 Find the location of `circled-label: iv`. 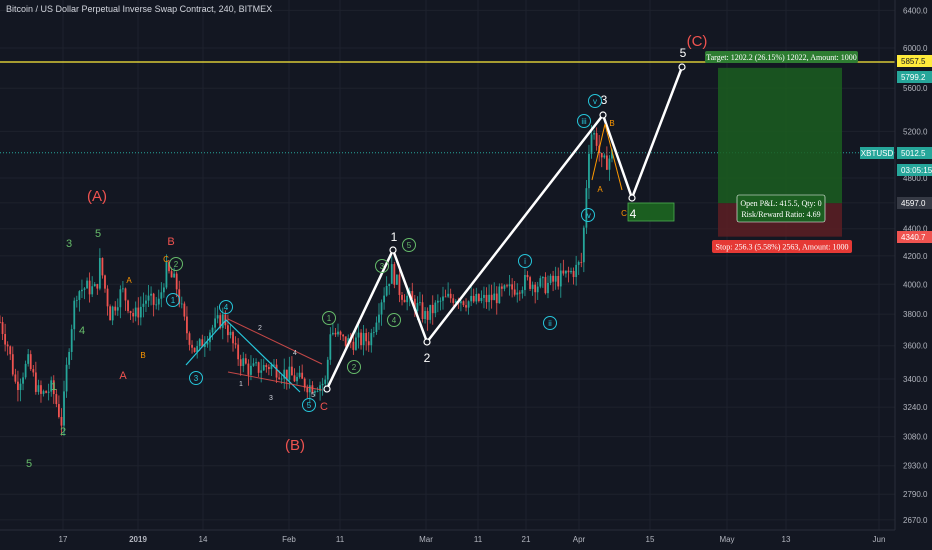

circled-label: iv is located at coordinates (588, 215).